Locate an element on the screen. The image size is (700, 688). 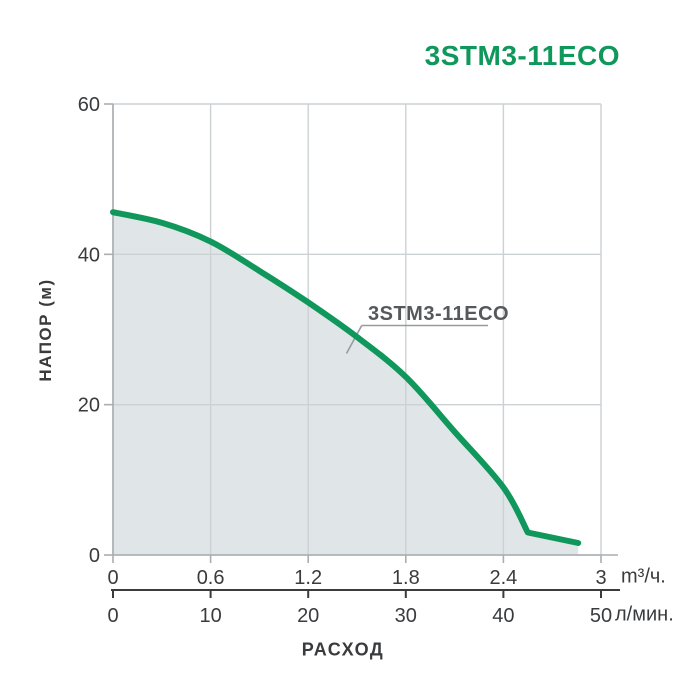
x-tick-label-primary: 3 is located at coordinates (600, 578).